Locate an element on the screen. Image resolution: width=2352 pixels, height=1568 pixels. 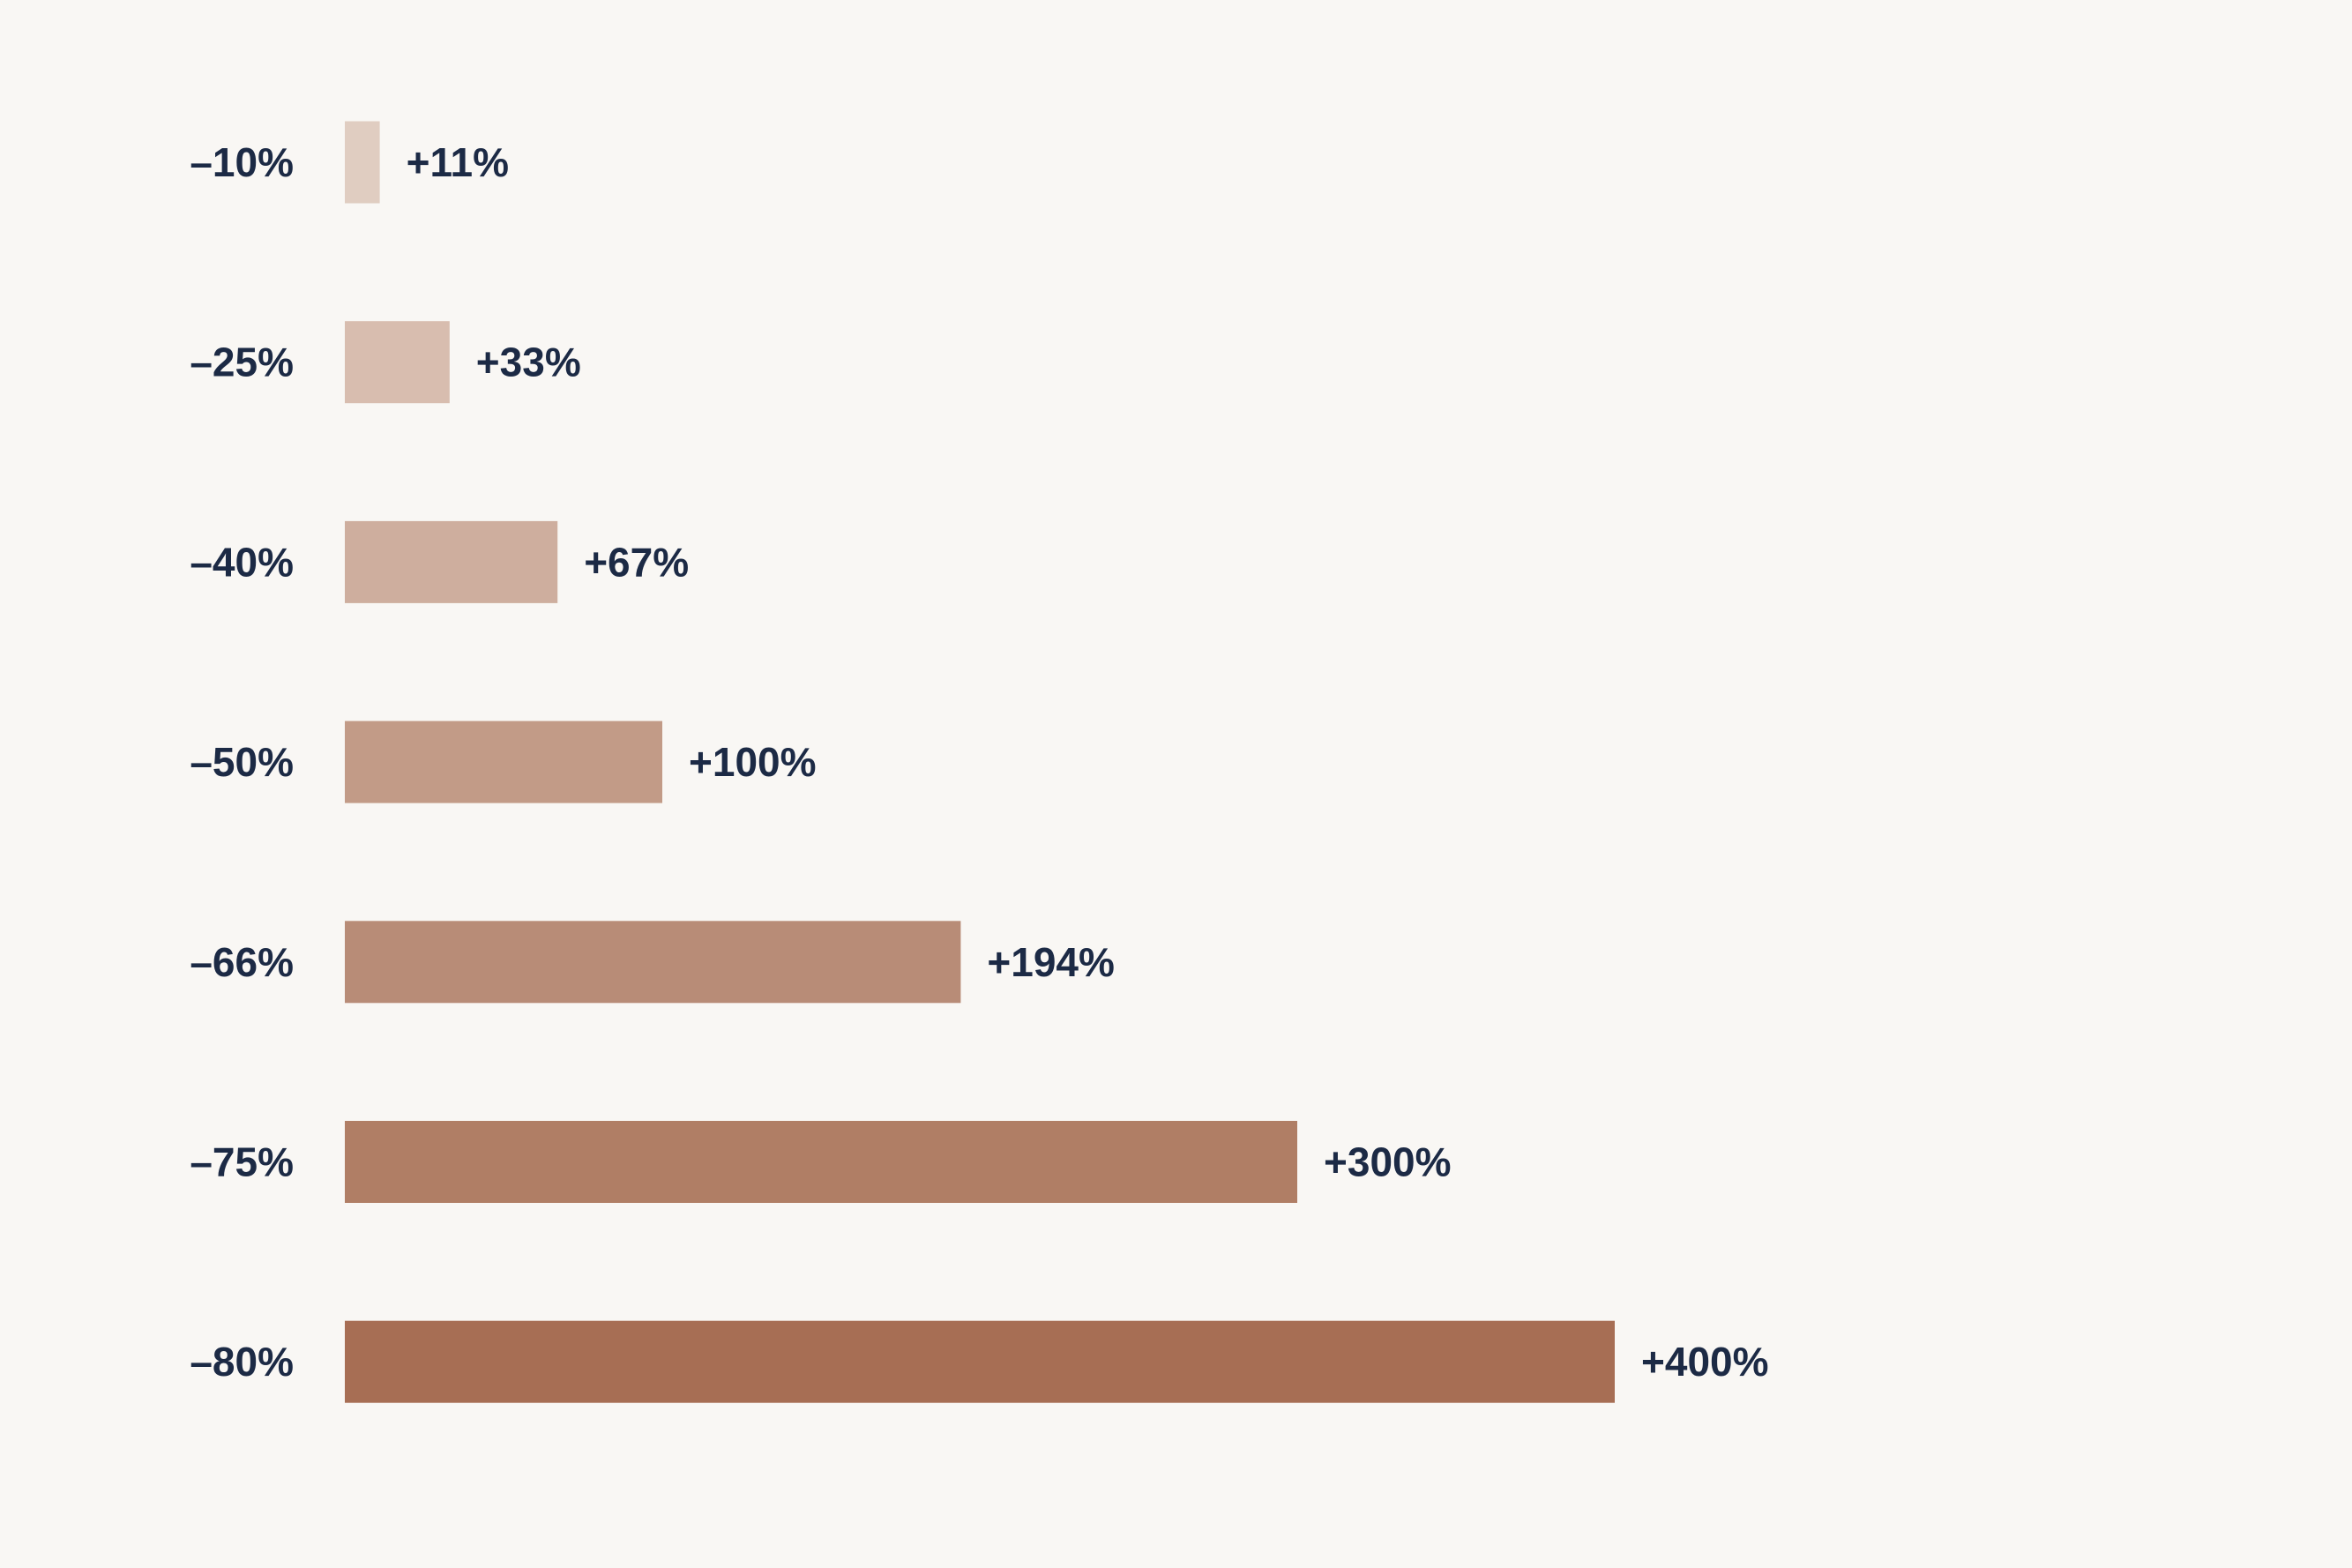
value-label: +33% is located at coordinates (528, 362).